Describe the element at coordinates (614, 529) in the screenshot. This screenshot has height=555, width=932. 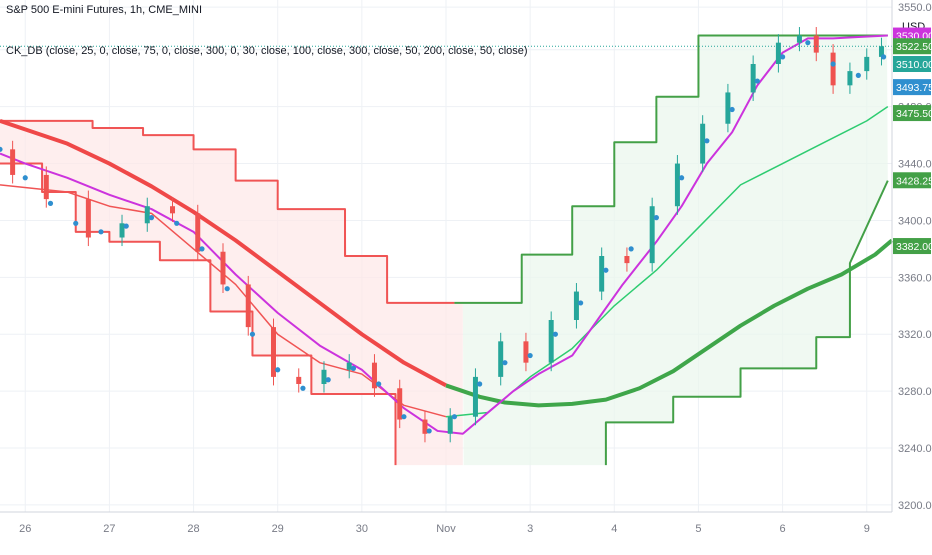
I see `x-tick-label-7: 4` at that location.